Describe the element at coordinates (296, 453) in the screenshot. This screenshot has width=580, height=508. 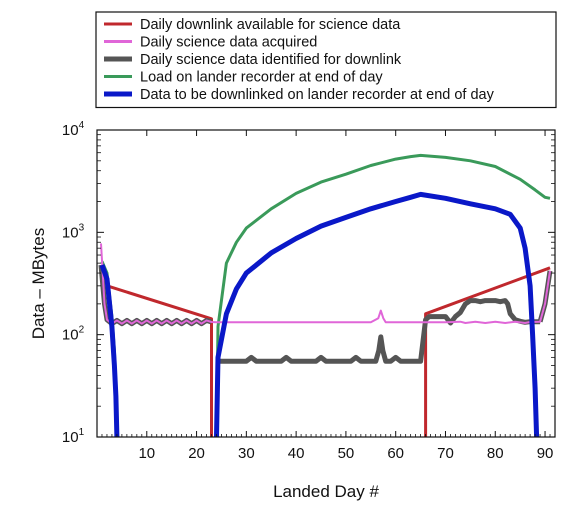
I see `x-tick-label-40: 40` at that location.